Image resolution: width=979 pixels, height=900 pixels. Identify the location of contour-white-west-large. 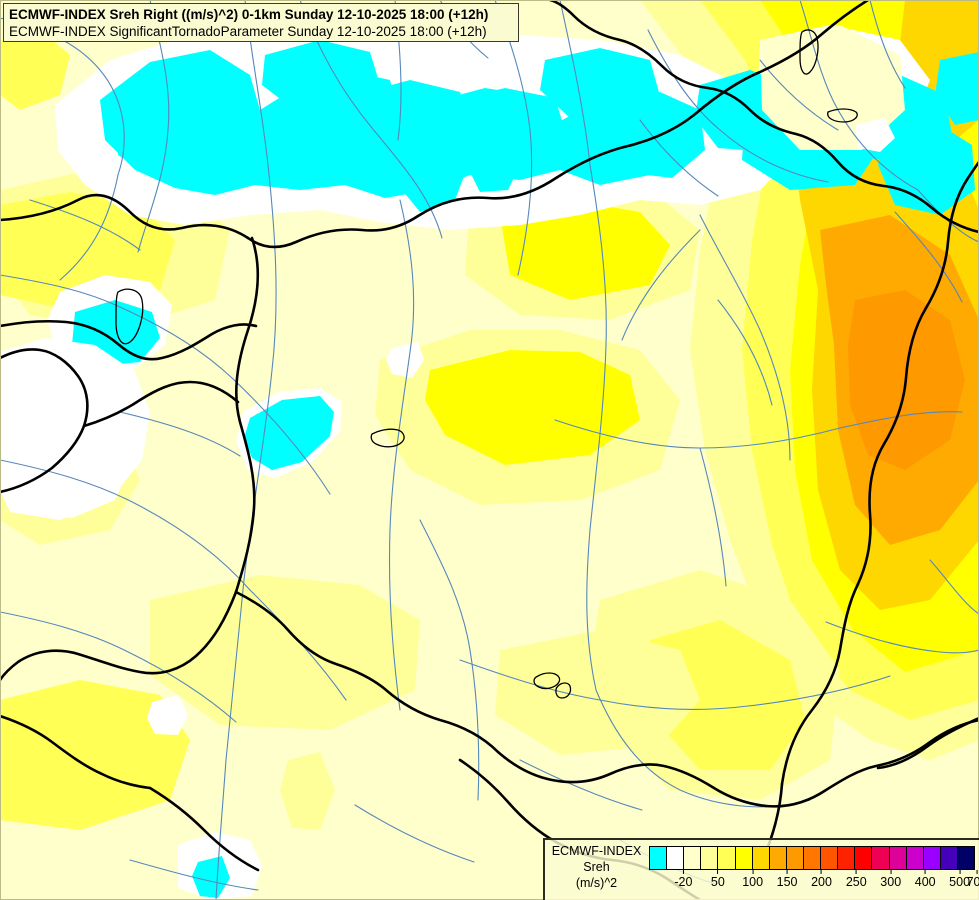
(66, 450).